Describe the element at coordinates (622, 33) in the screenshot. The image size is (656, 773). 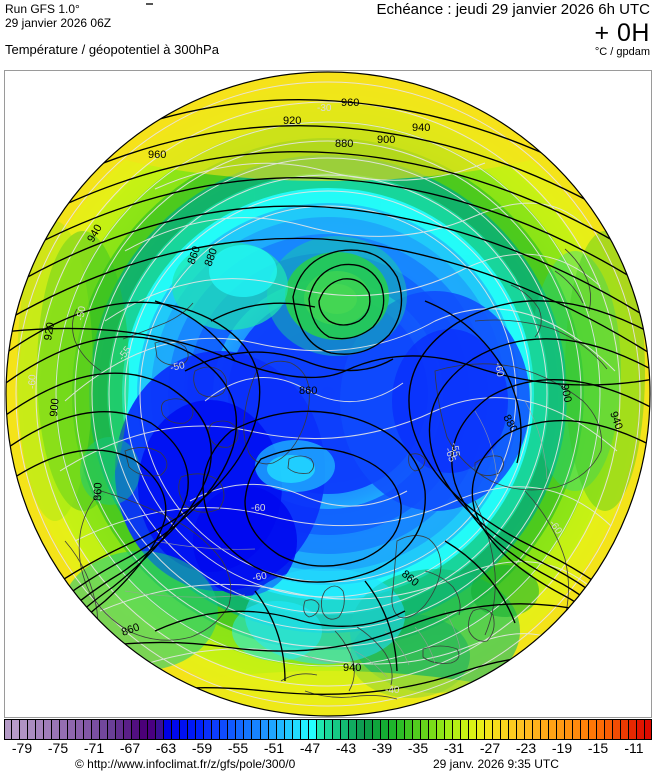
I see `lead-time-label: + 0H` at that location.